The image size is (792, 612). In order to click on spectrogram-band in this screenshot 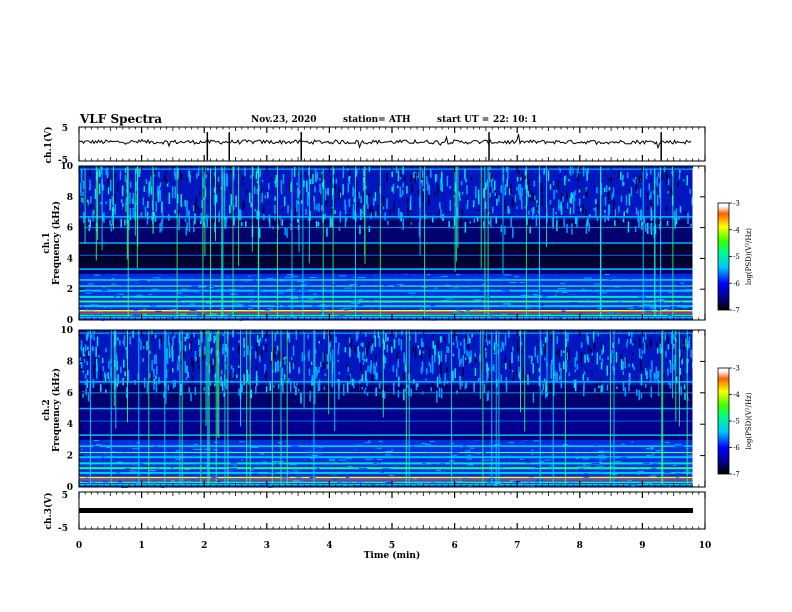, I will do `click(386, 306)`.